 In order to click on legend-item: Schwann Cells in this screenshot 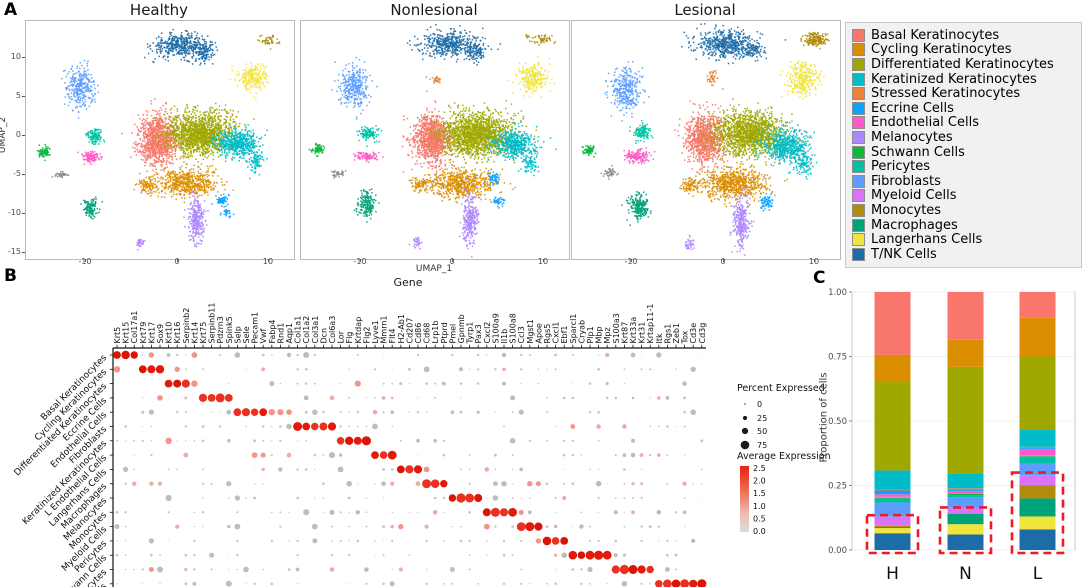, I will do `click(966, 152)`.